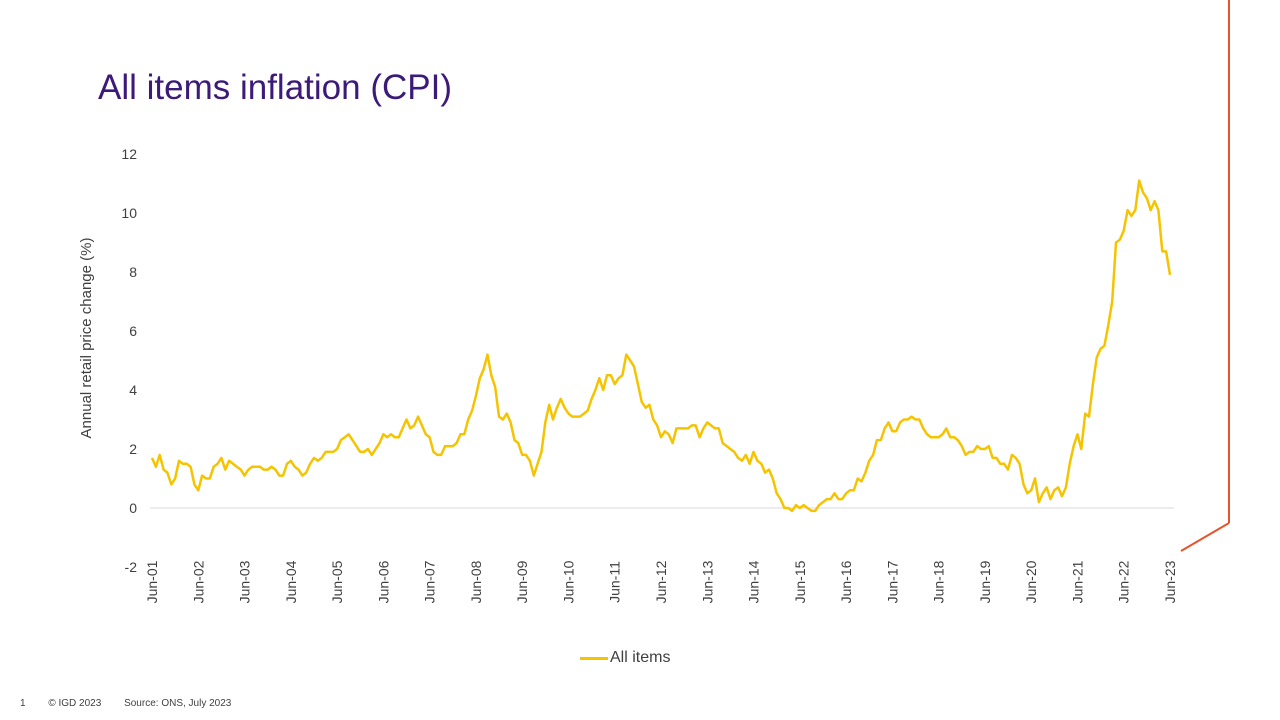 This screenshot has width=1280, height=720. Describe the element at coordinates (129, 154) in the screenshot. I see `y-tick-label: 12` at that location.